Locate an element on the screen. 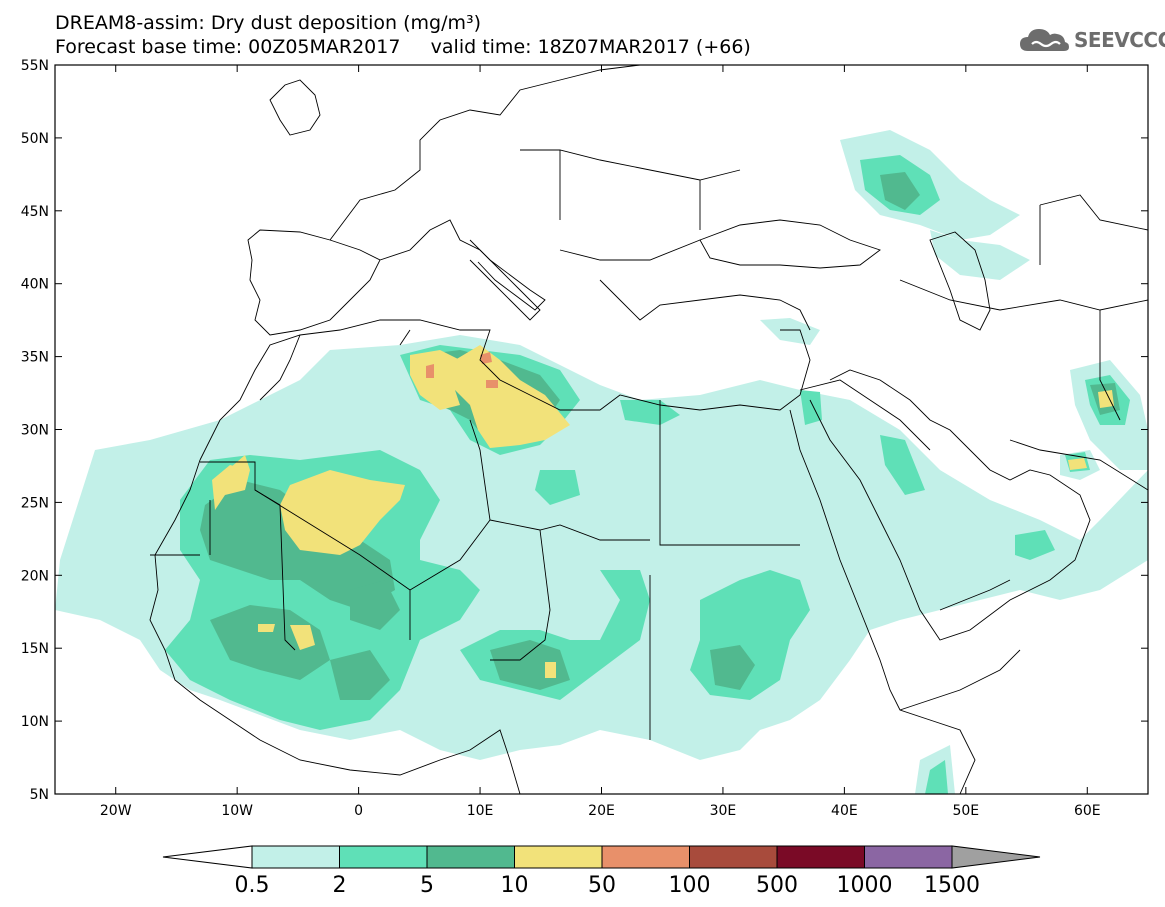 This screenshot has width=1165, height=907. lon-tick-label: 10E is located at coordinates (480, 811).